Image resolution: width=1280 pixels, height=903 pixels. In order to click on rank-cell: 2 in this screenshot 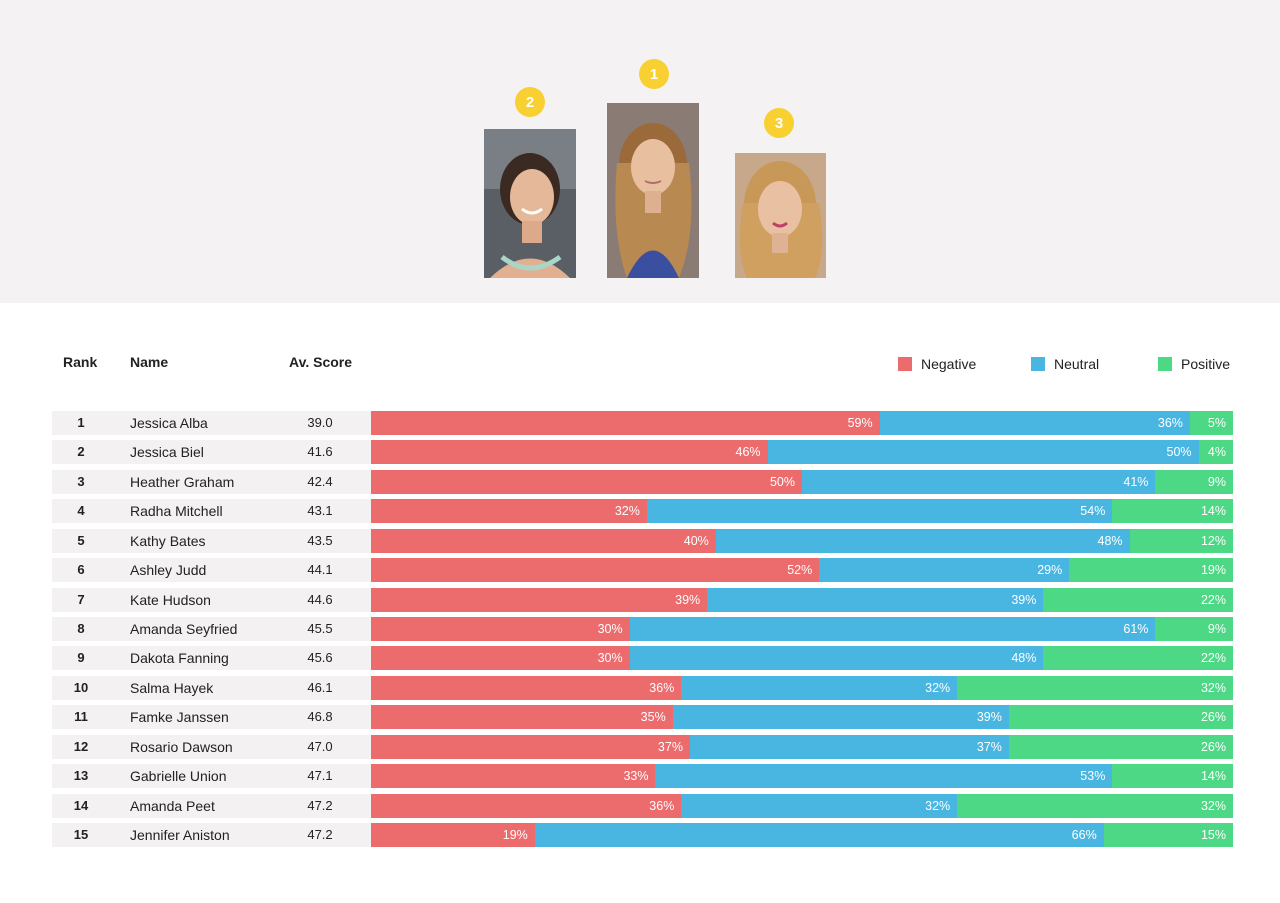, I will do `click(81, 452)`.